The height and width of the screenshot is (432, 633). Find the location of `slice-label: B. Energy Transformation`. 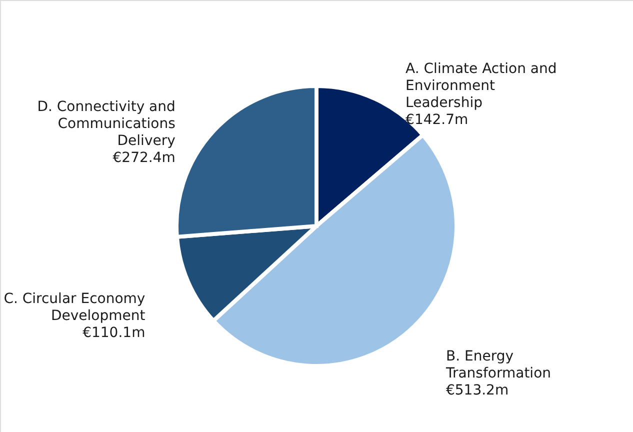

slice-label: B. Energy Transformation is located at coordinates (498, 365).